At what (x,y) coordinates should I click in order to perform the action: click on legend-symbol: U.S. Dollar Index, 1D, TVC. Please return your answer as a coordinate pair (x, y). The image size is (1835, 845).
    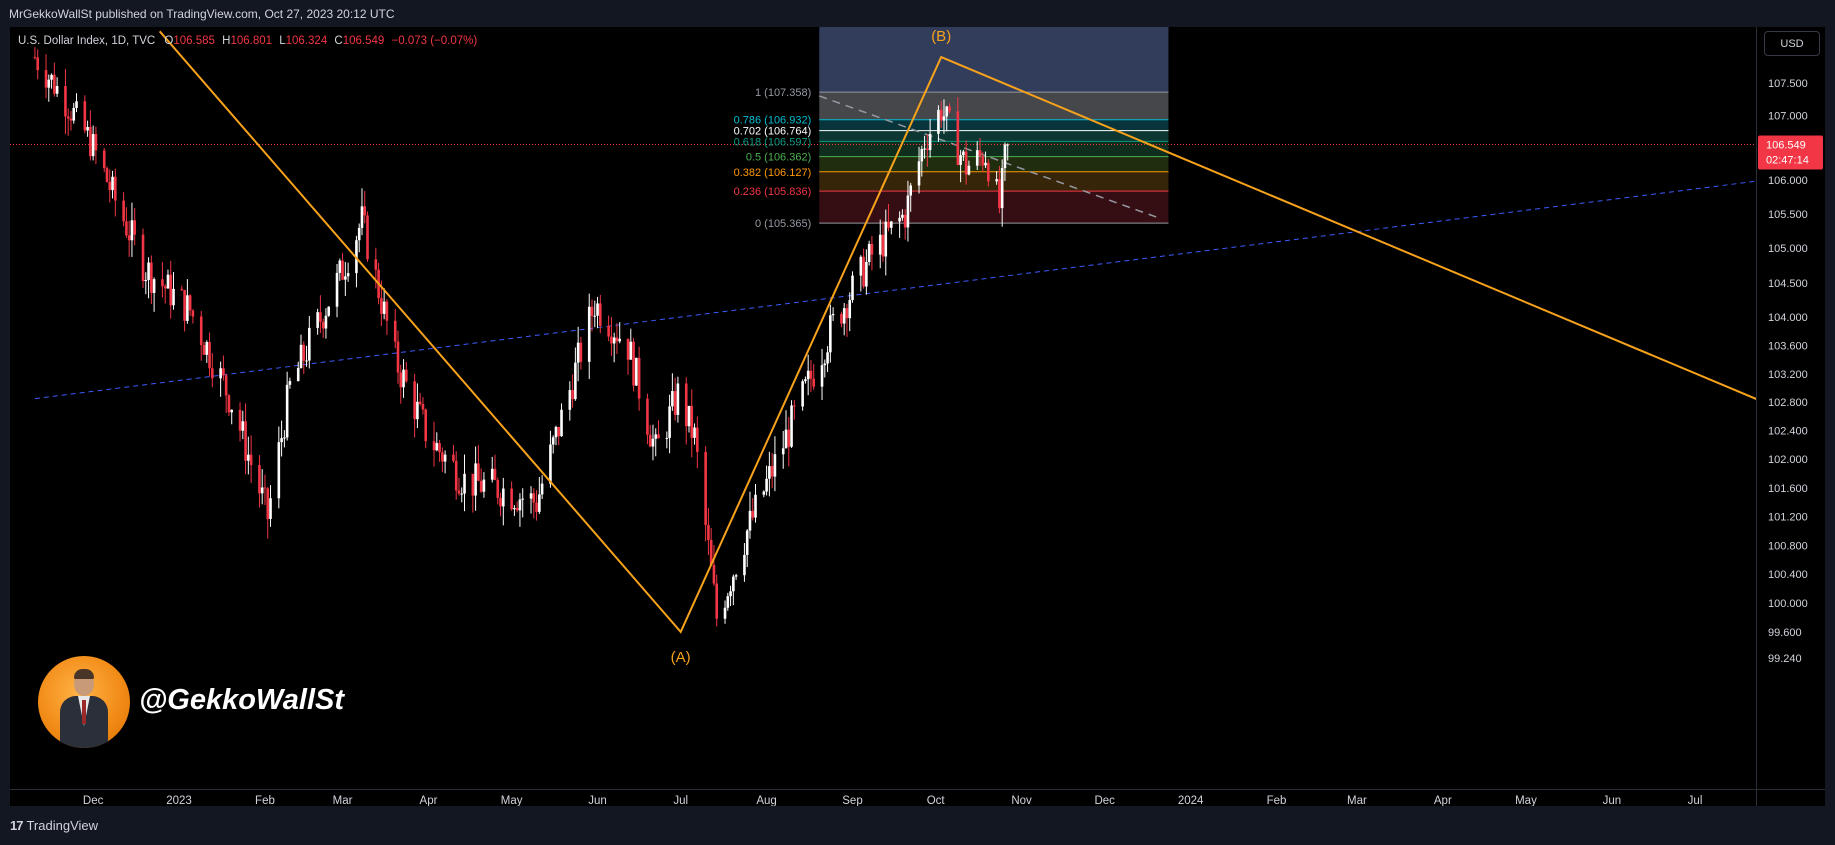
    Looking at the image, I should click on (87, 41).